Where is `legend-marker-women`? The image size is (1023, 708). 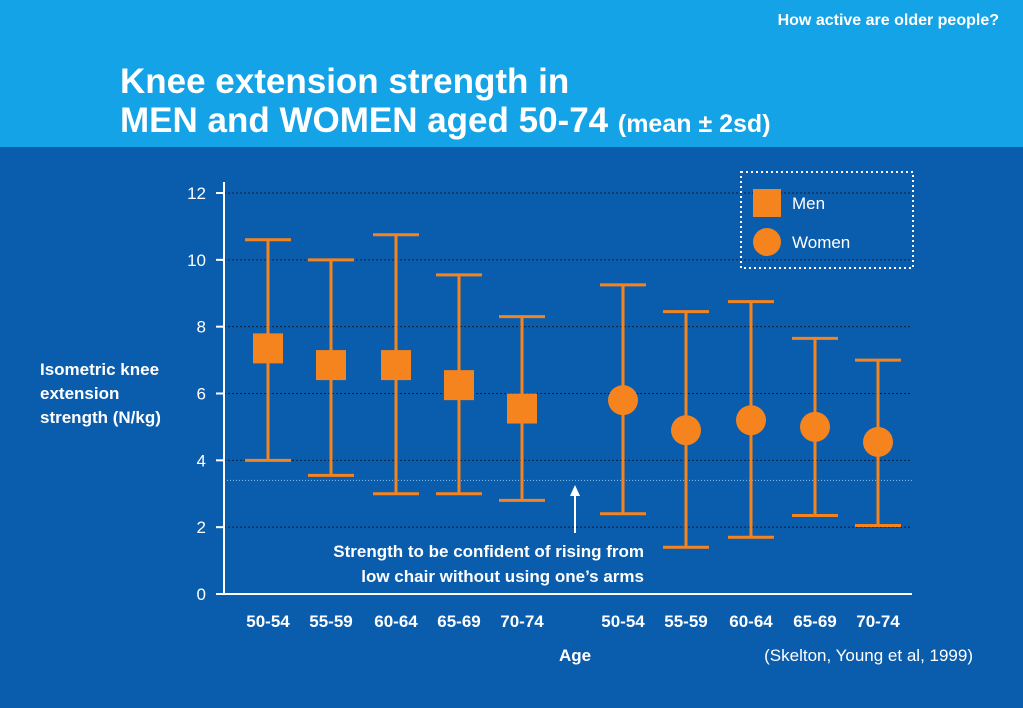
legend-marker-women is located at coordinates (767, 242).